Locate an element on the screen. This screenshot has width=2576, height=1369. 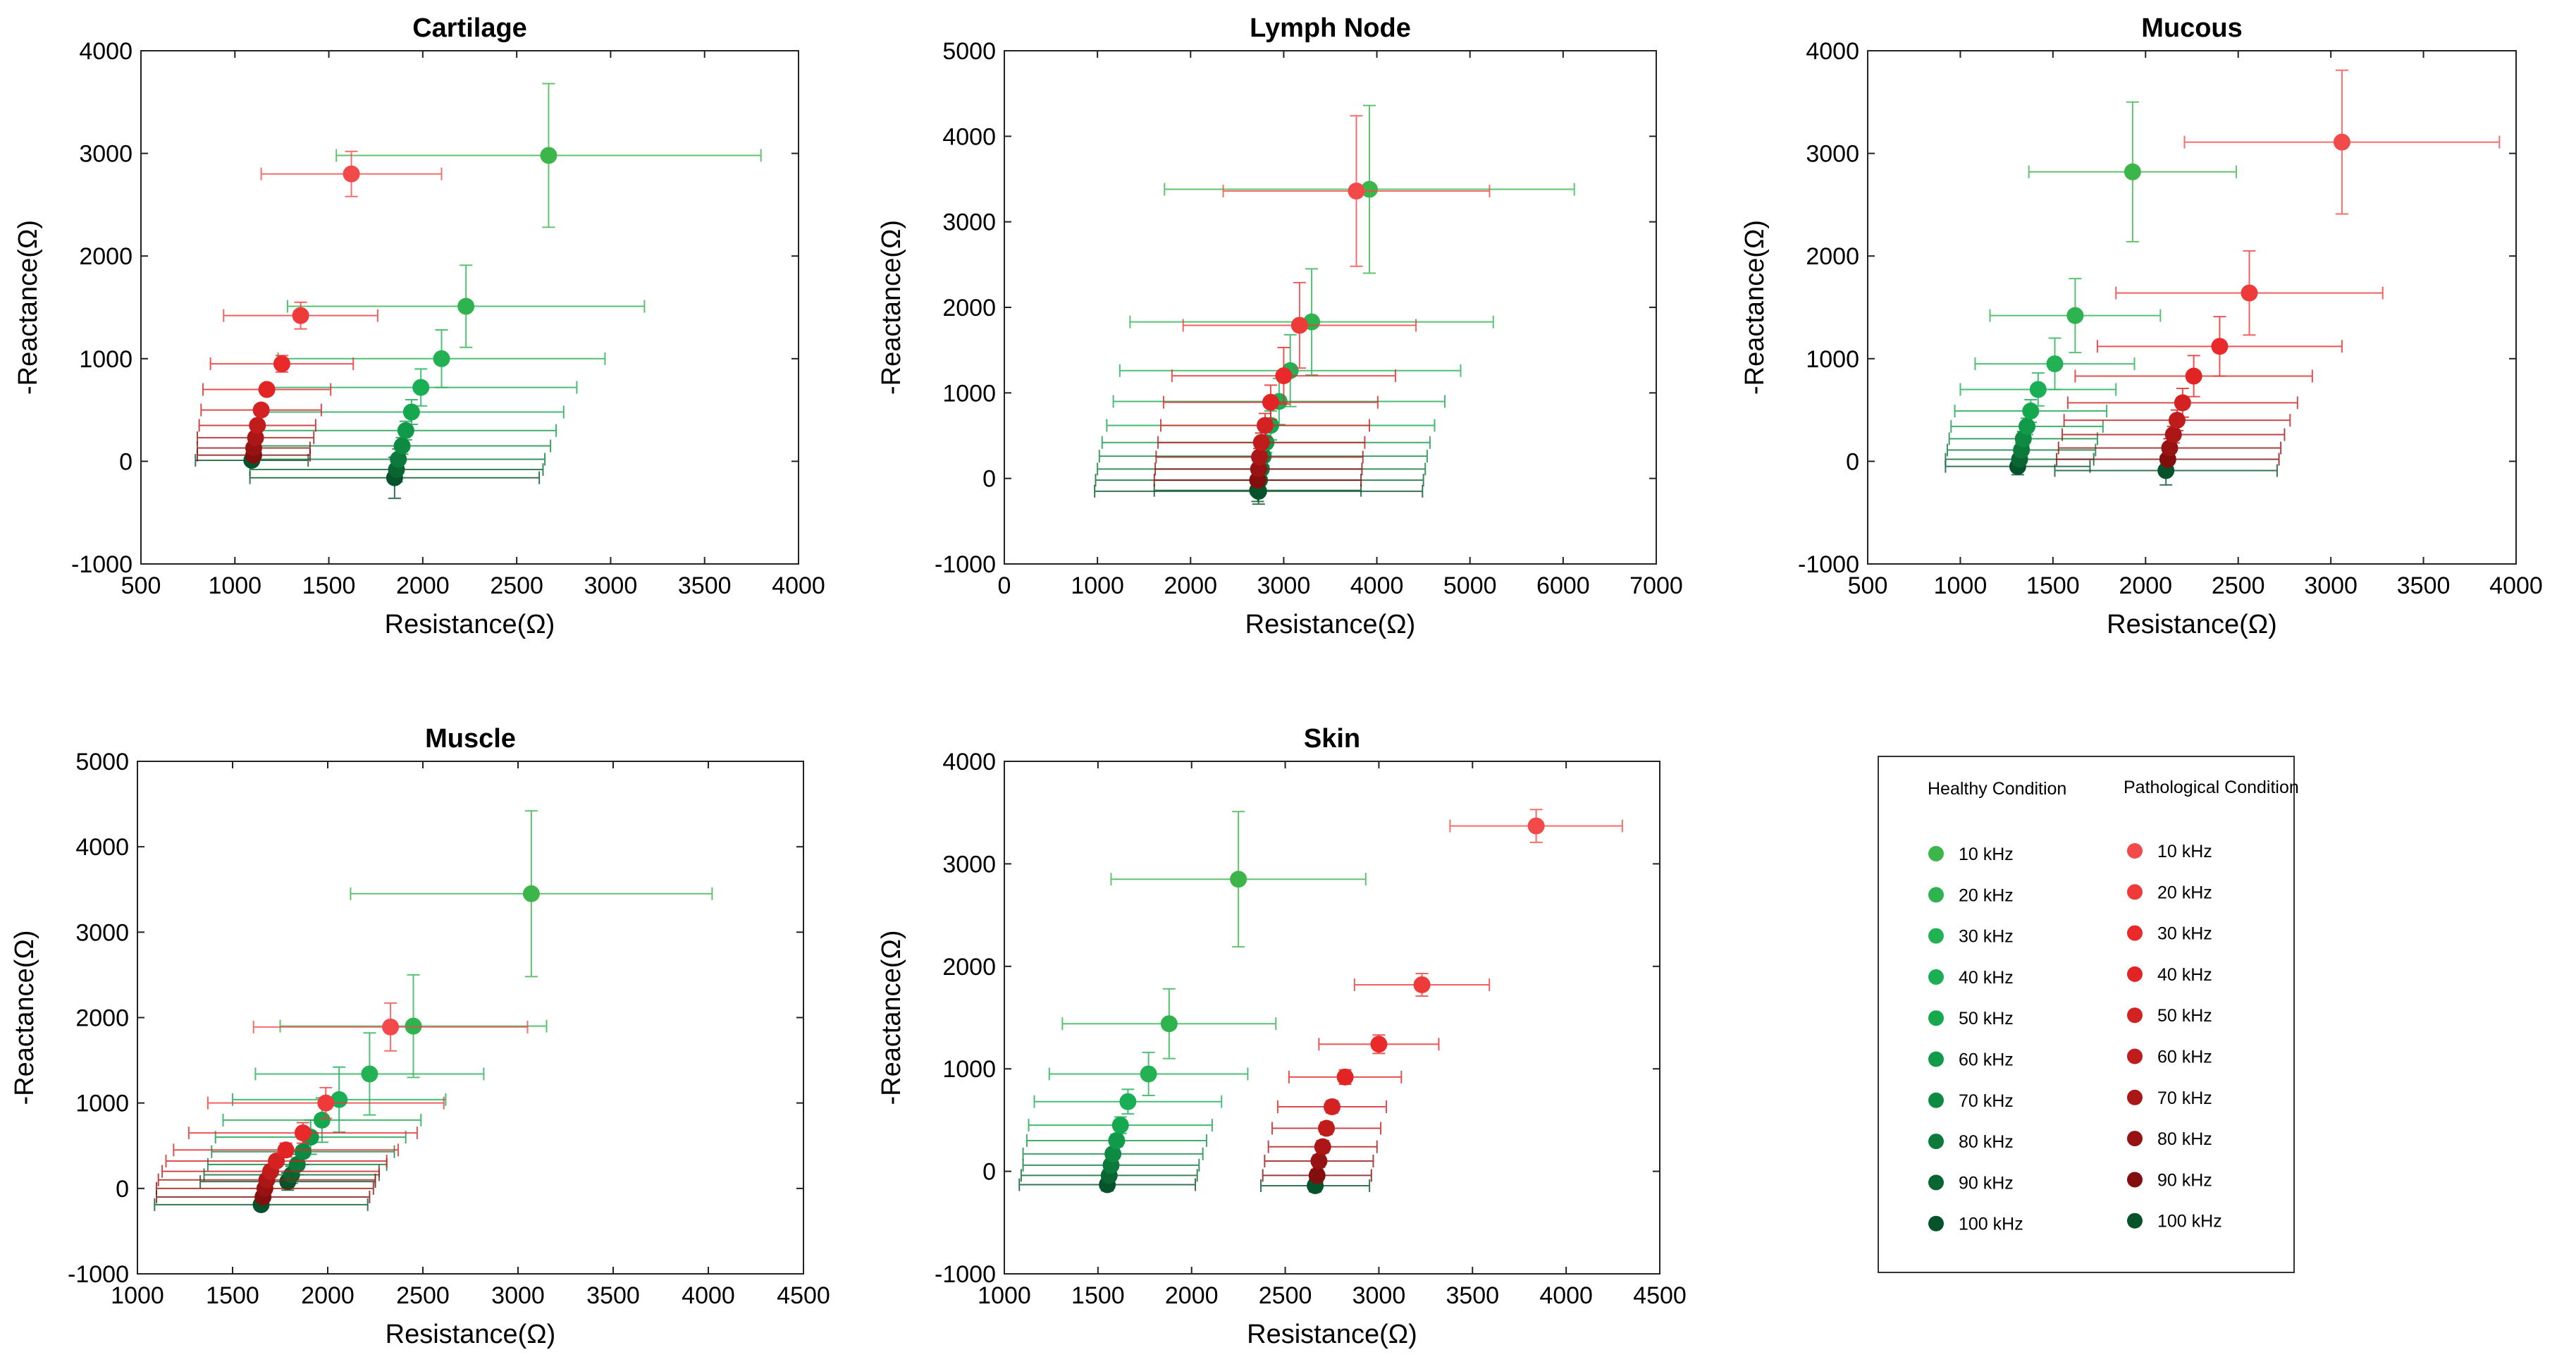
legend-pathological-label: 60 kHz is located at coordinates (2184, 1057).